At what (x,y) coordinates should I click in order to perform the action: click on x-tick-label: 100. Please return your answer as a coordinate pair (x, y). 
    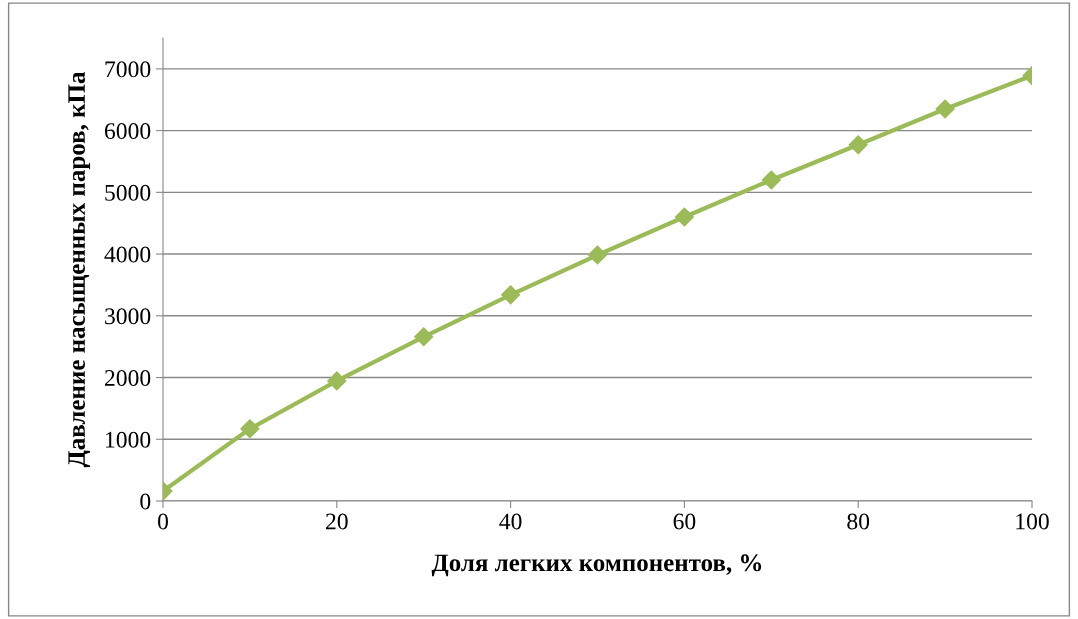
    Looking at the image, I should click on (1032, 521).